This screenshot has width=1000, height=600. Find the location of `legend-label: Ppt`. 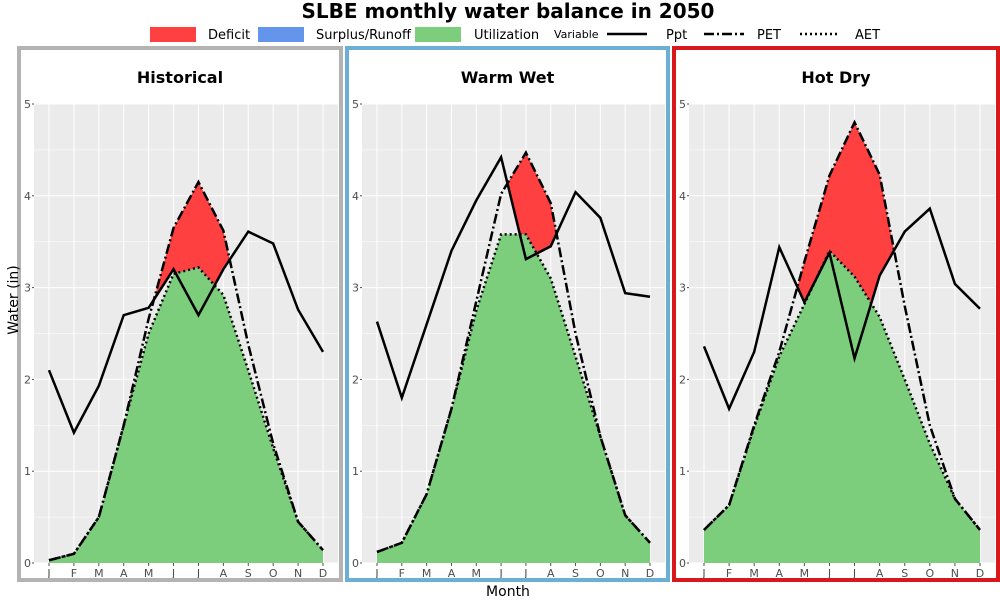

legend-label: Ppt is located at coordinates (676, 35).